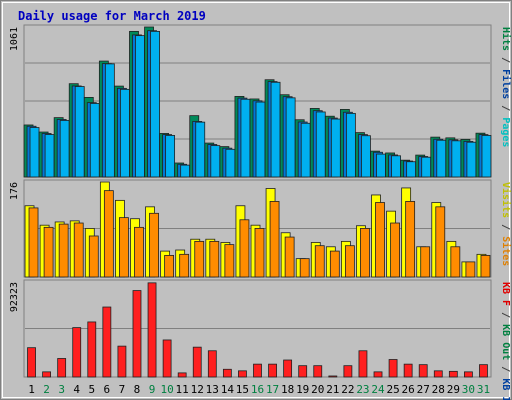 This screenshot has width=512, height=400. I want to click on x-tick-label: 5, so click(91, 389).